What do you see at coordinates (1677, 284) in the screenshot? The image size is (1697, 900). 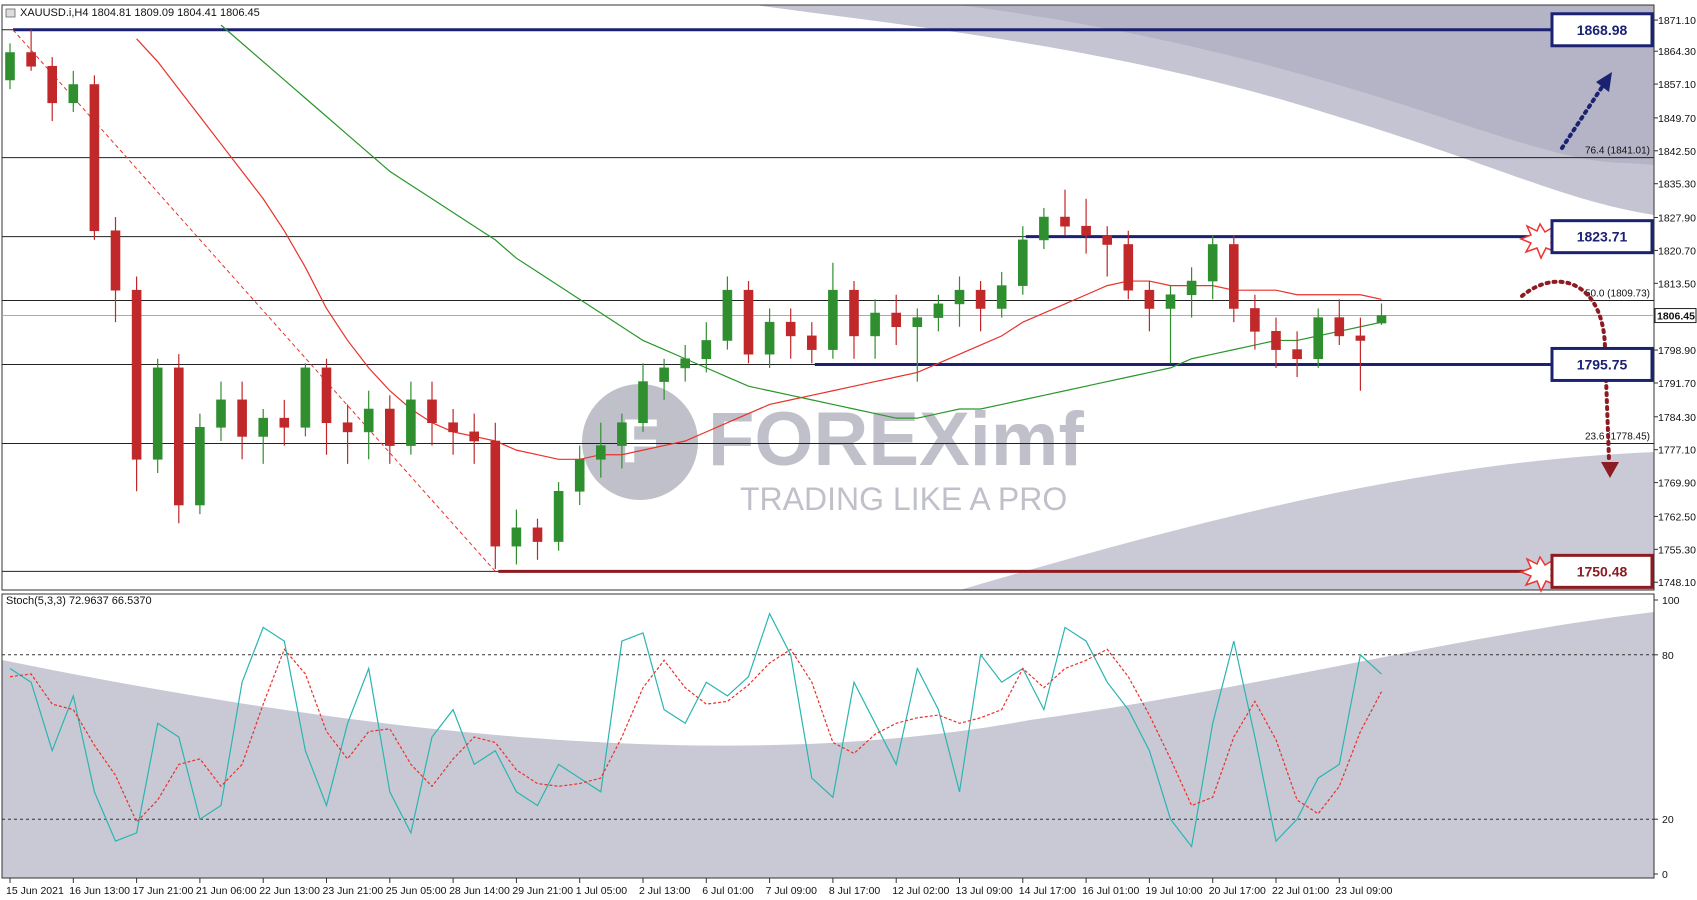 I see `y-tick-label: 1813.50` at bounding box center [1677, 284].